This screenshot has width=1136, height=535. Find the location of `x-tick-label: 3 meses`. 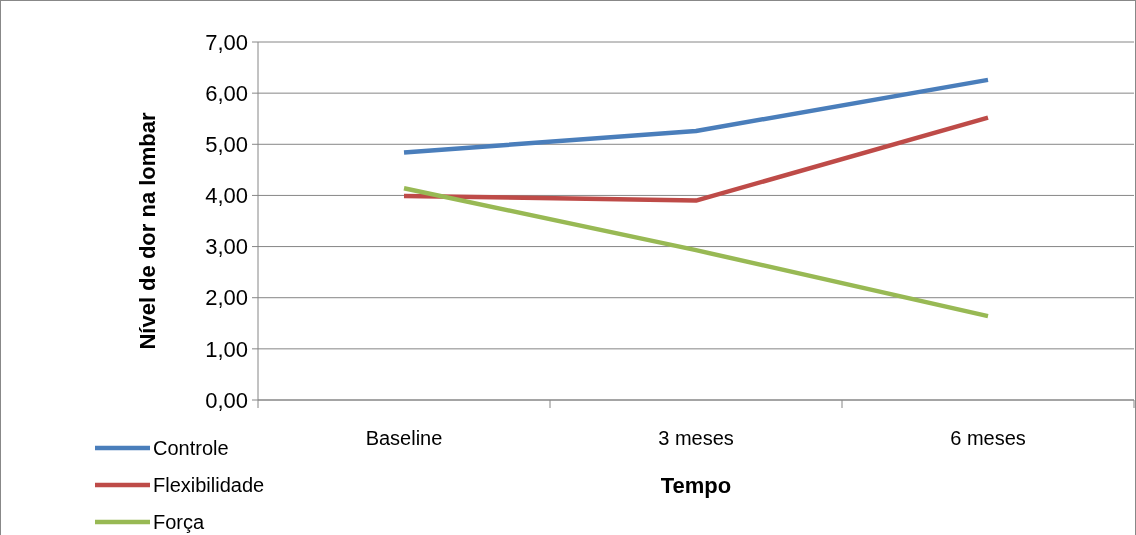

x-tick-label: 3 meses is located at coordinates (696, 438).